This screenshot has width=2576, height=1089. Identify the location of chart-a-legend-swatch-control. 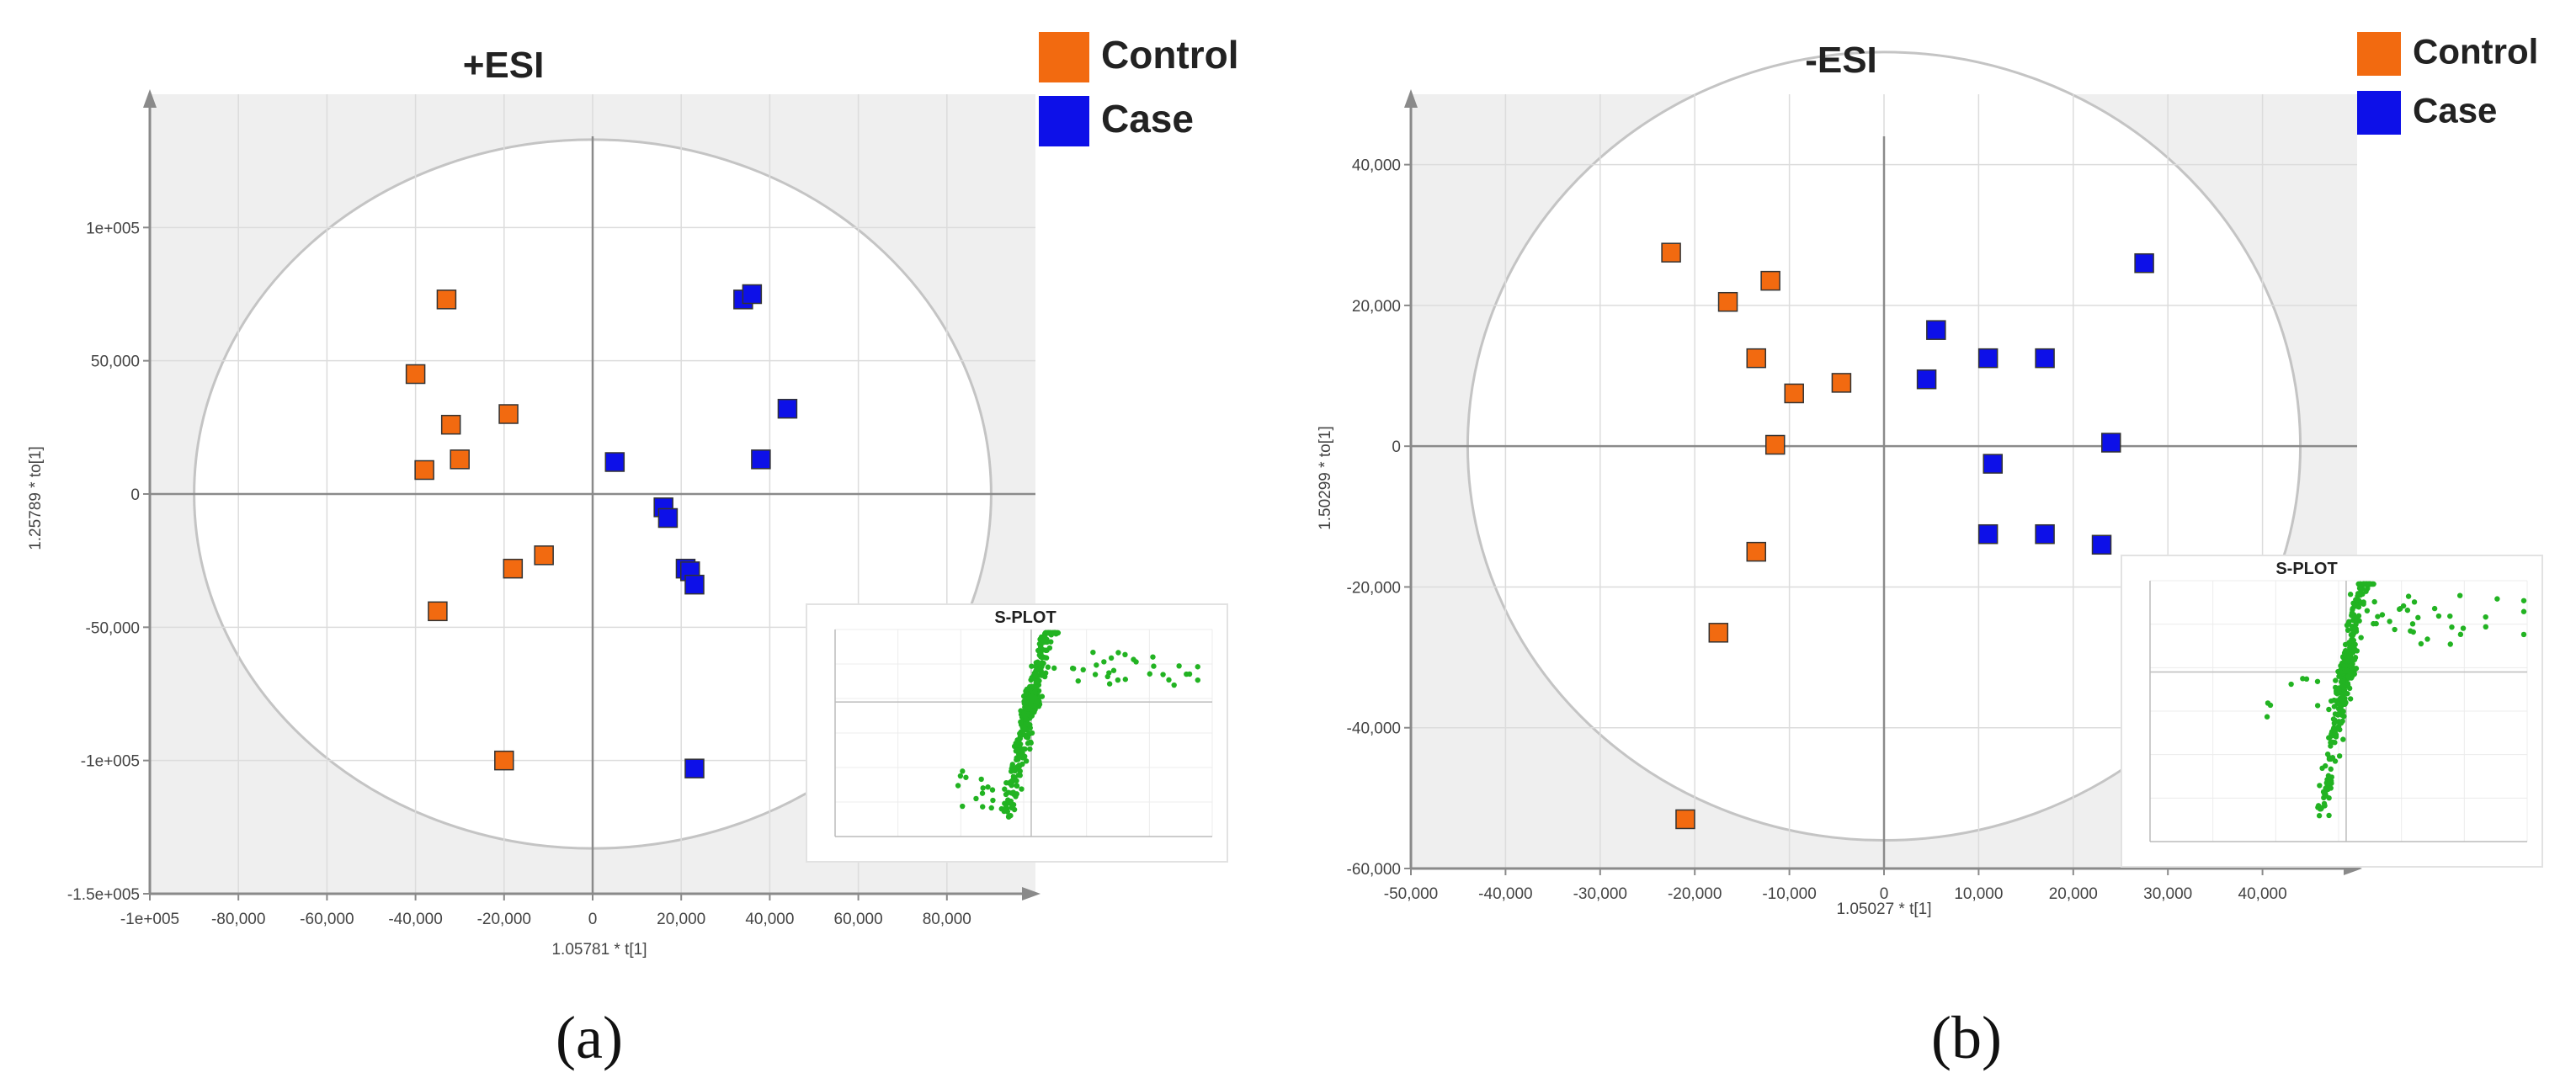
(1064, 57).